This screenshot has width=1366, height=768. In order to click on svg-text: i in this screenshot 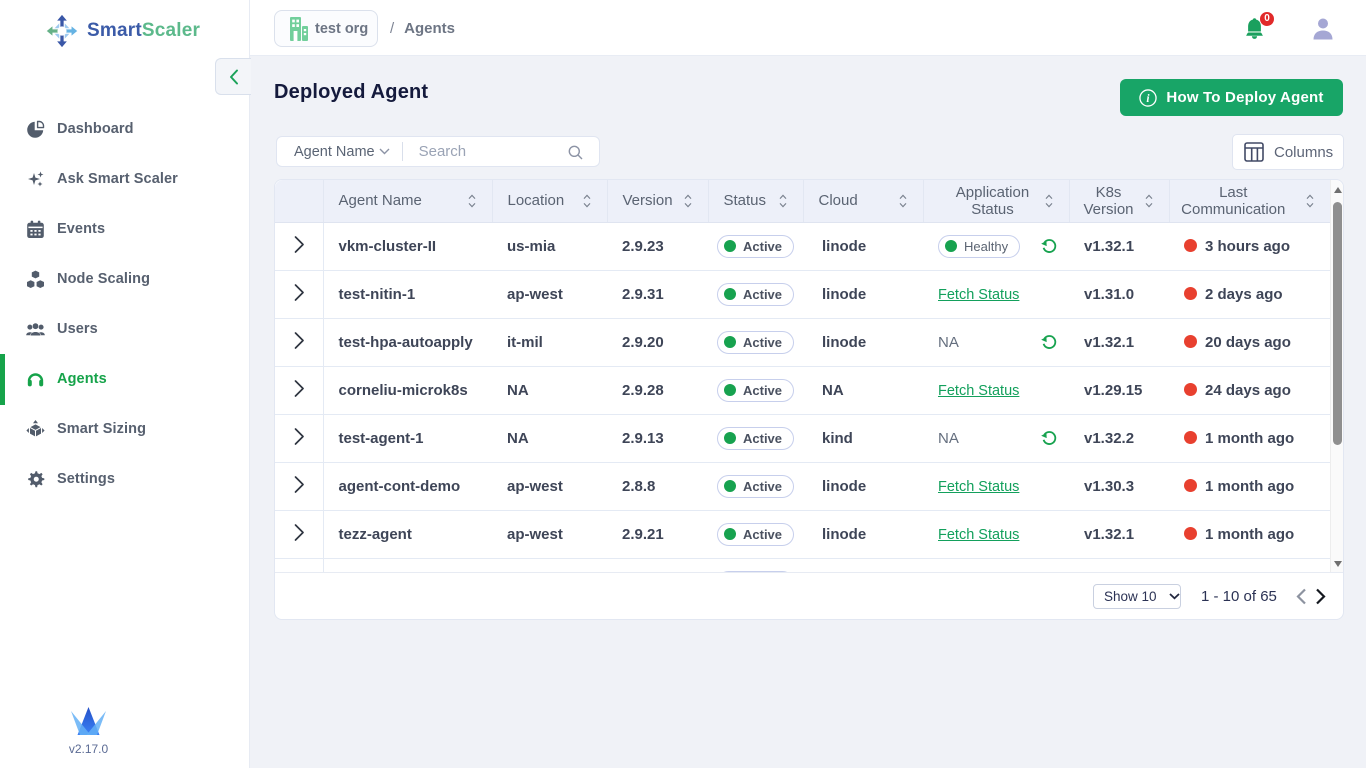, I will do `click(1149, 98)`.